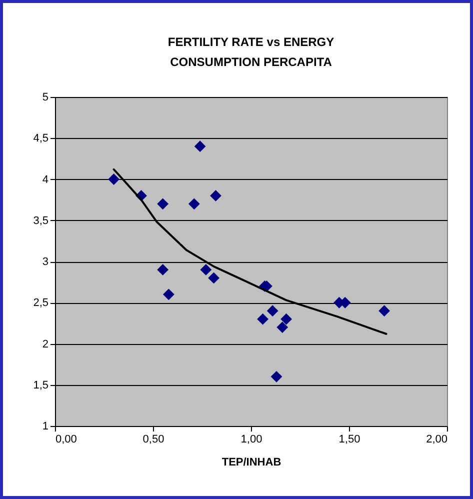 The height and width of the screenshot is (499, 473). What do you see at coordinates (437, 440) in the screenshot?
I see `x-tick-label: 2,00` at bounding box center [437, 440].